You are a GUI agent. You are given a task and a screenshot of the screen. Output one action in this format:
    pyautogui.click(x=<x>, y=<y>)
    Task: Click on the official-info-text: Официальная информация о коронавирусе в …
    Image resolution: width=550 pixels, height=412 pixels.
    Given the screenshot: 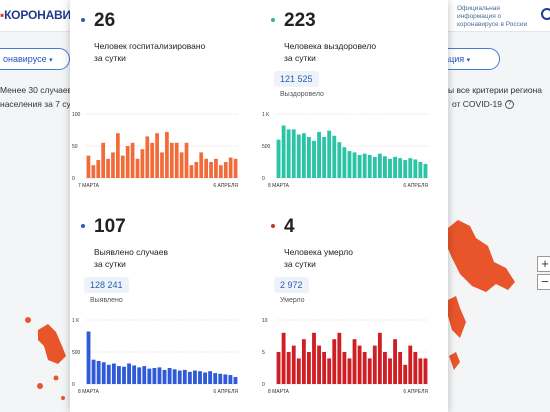 What is the action you would take?
    pyautogui.click(x=492, y=16)
    